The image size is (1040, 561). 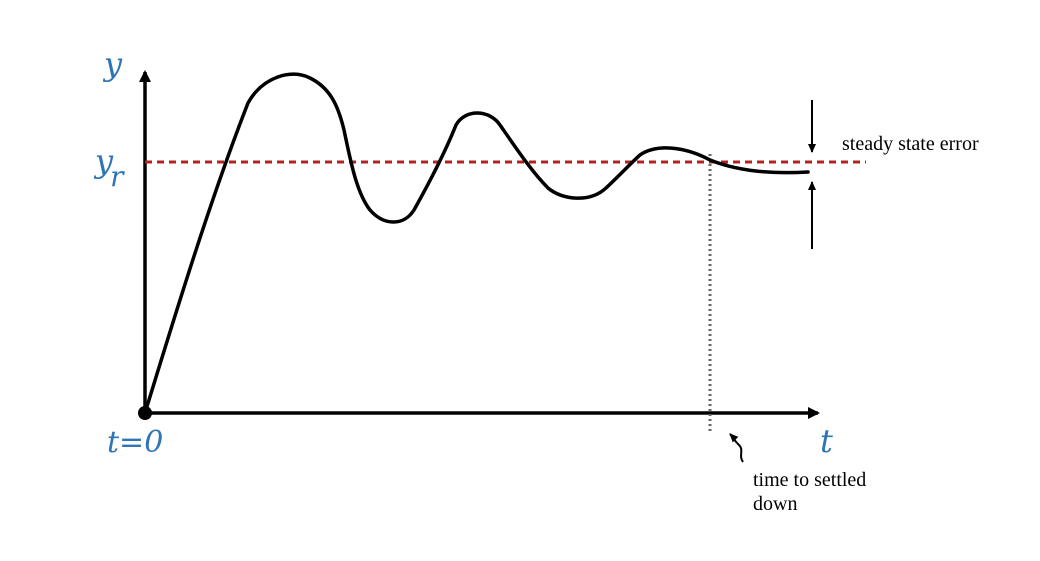 I want to click on yr-label-main: y, so click(x=103, y=161).